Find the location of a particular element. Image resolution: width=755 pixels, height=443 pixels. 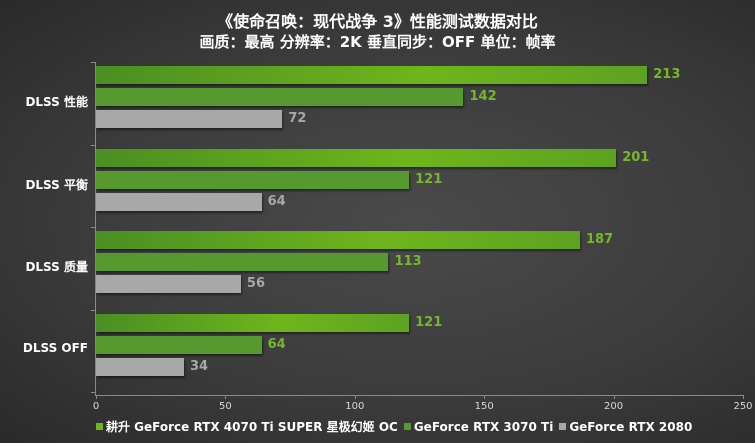

legend-item: GeForce RTX 3070 Ti is located at coordinates (478, 426).